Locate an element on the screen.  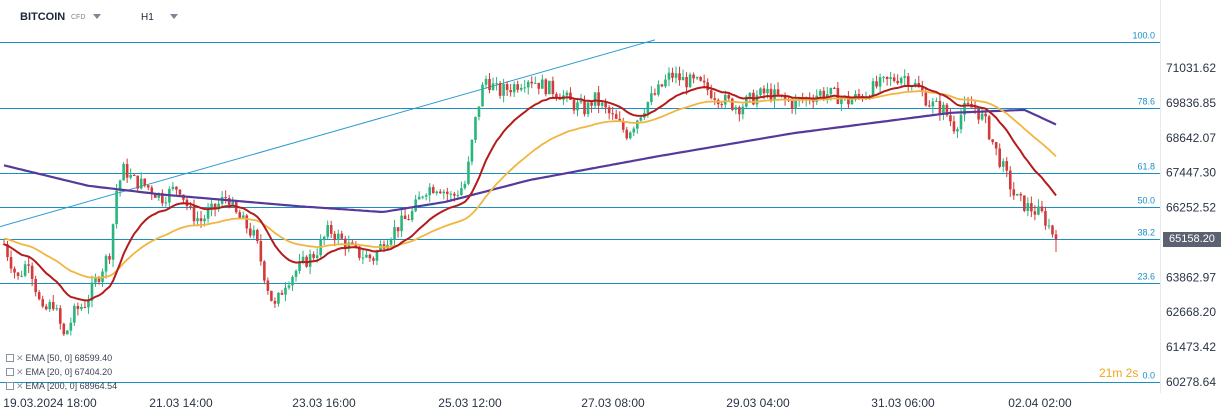
x-tick-label: 23.03 16:00 is located at coordinates (324, 403).